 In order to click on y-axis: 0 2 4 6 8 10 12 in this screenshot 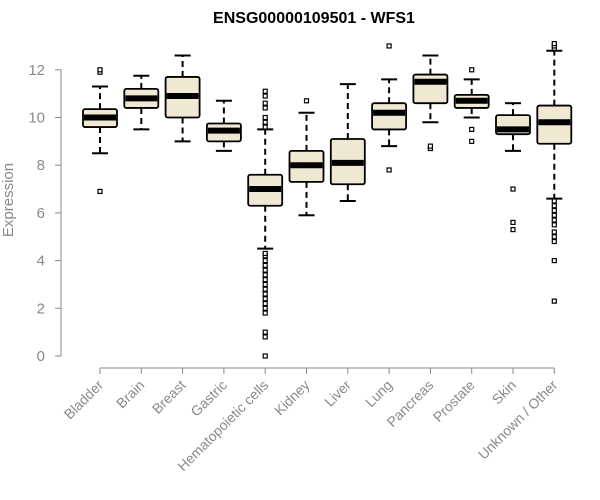, I will do `click(45, 213)`.